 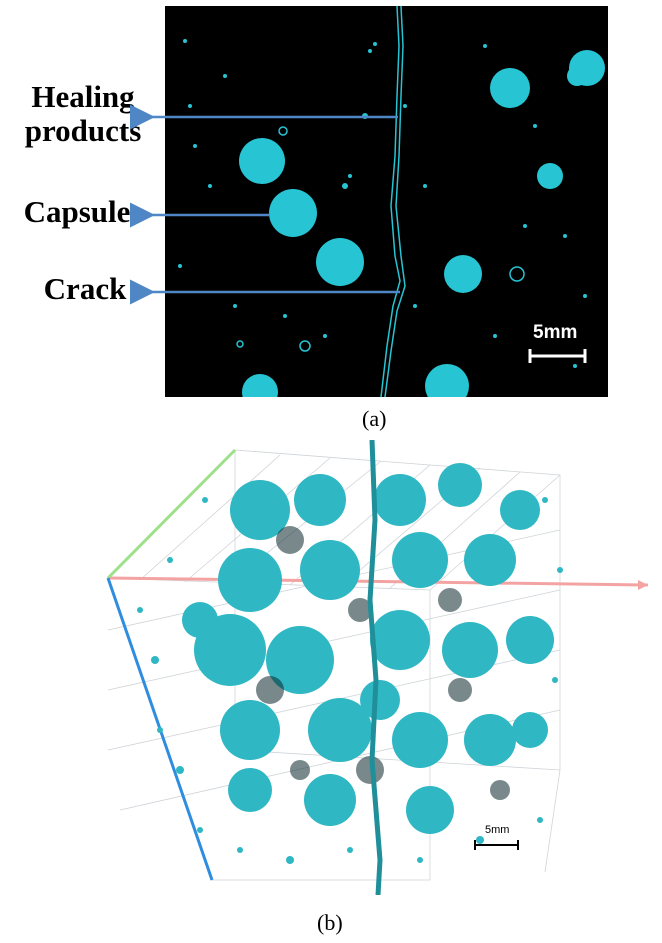 What do you see at coordinates (171, 514) in the screenshot?
I see `axis-y` at bounding box center [171, 514].